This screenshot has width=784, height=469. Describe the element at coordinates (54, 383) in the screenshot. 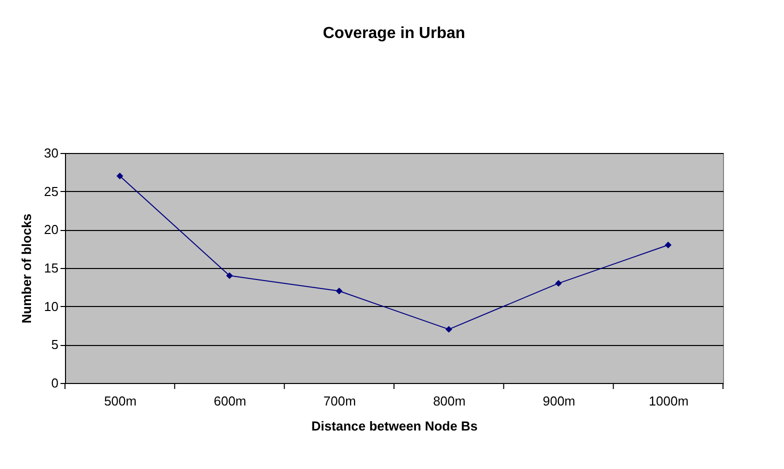

I see `y-tick-label: 0` at that location.